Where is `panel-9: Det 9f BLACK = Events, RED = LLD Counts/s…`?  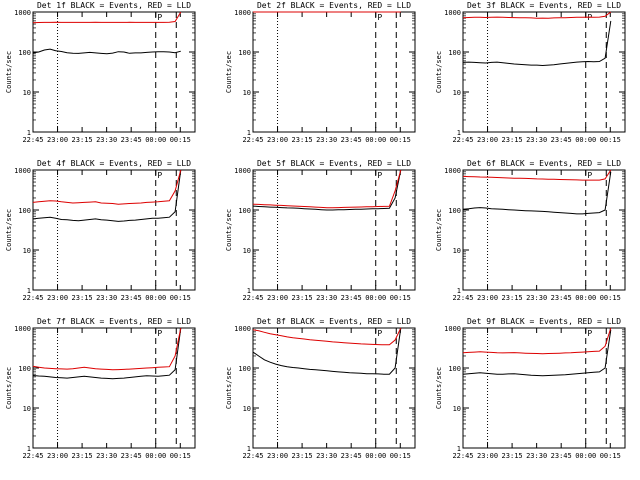
panel-9: Det 9f BLACK = Events, RED = LLD Counts/s… is located at coordinates (530, 388).